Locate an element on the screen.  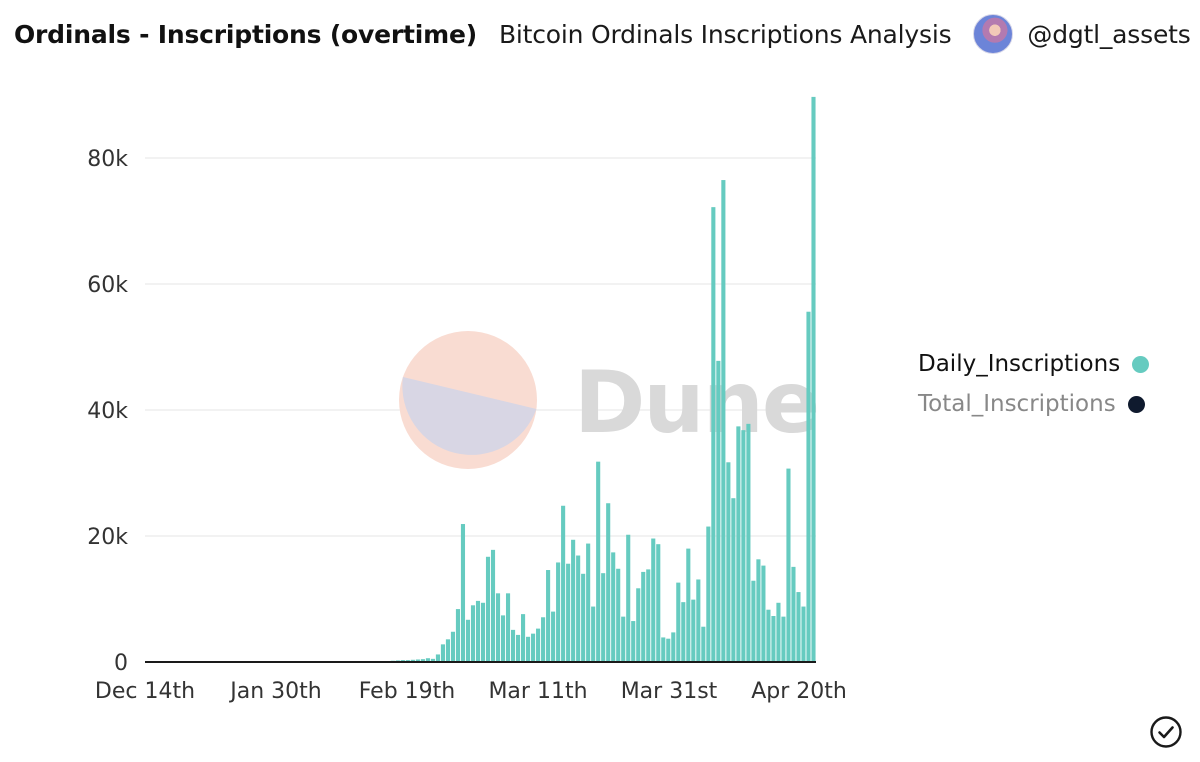
legend-item-total-inscriptions: Total_Inscriptions is located at coordinates (1033, 404).